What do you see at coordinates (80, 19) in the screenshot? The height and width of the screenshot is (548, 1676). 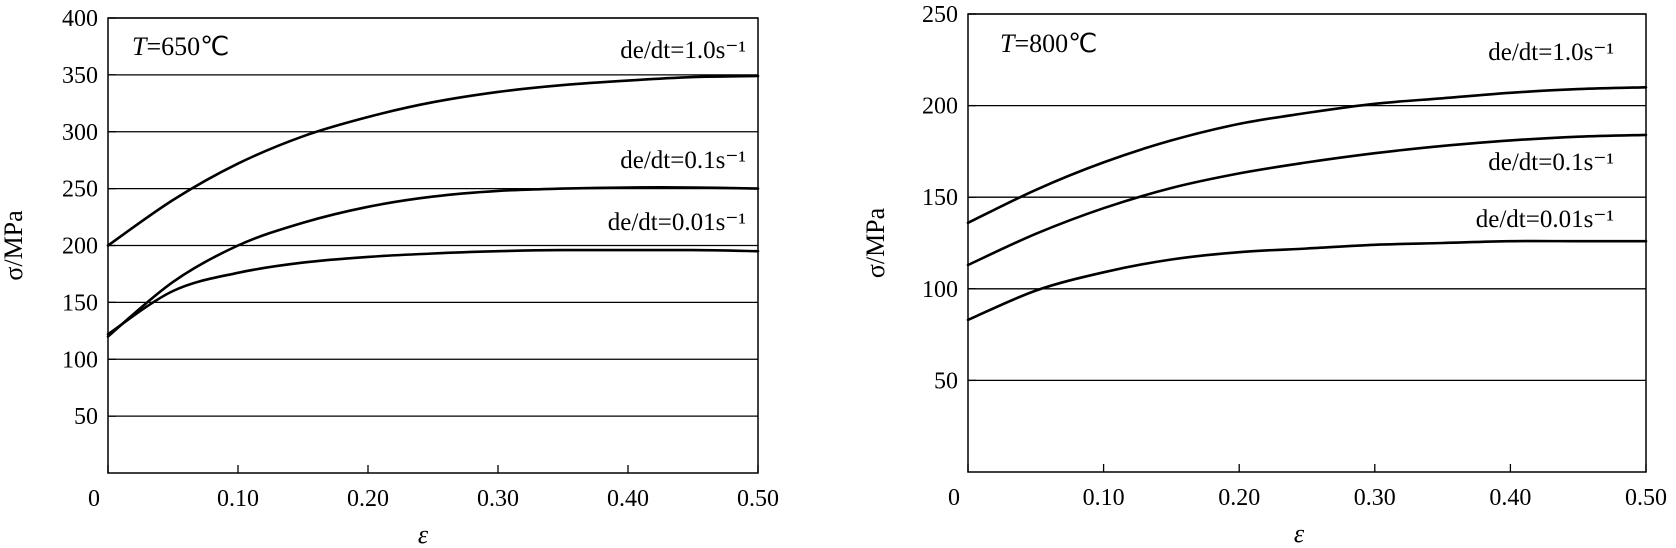 I see `y-tick-label: 400` at bounding box center [80, 19].